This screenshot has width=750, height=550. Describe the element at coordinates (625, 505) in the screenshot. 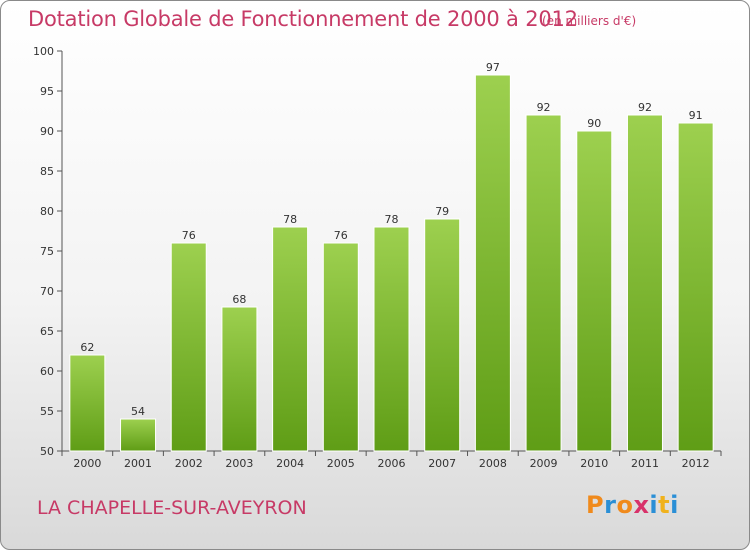

I see `logo-letter: o` at that location.